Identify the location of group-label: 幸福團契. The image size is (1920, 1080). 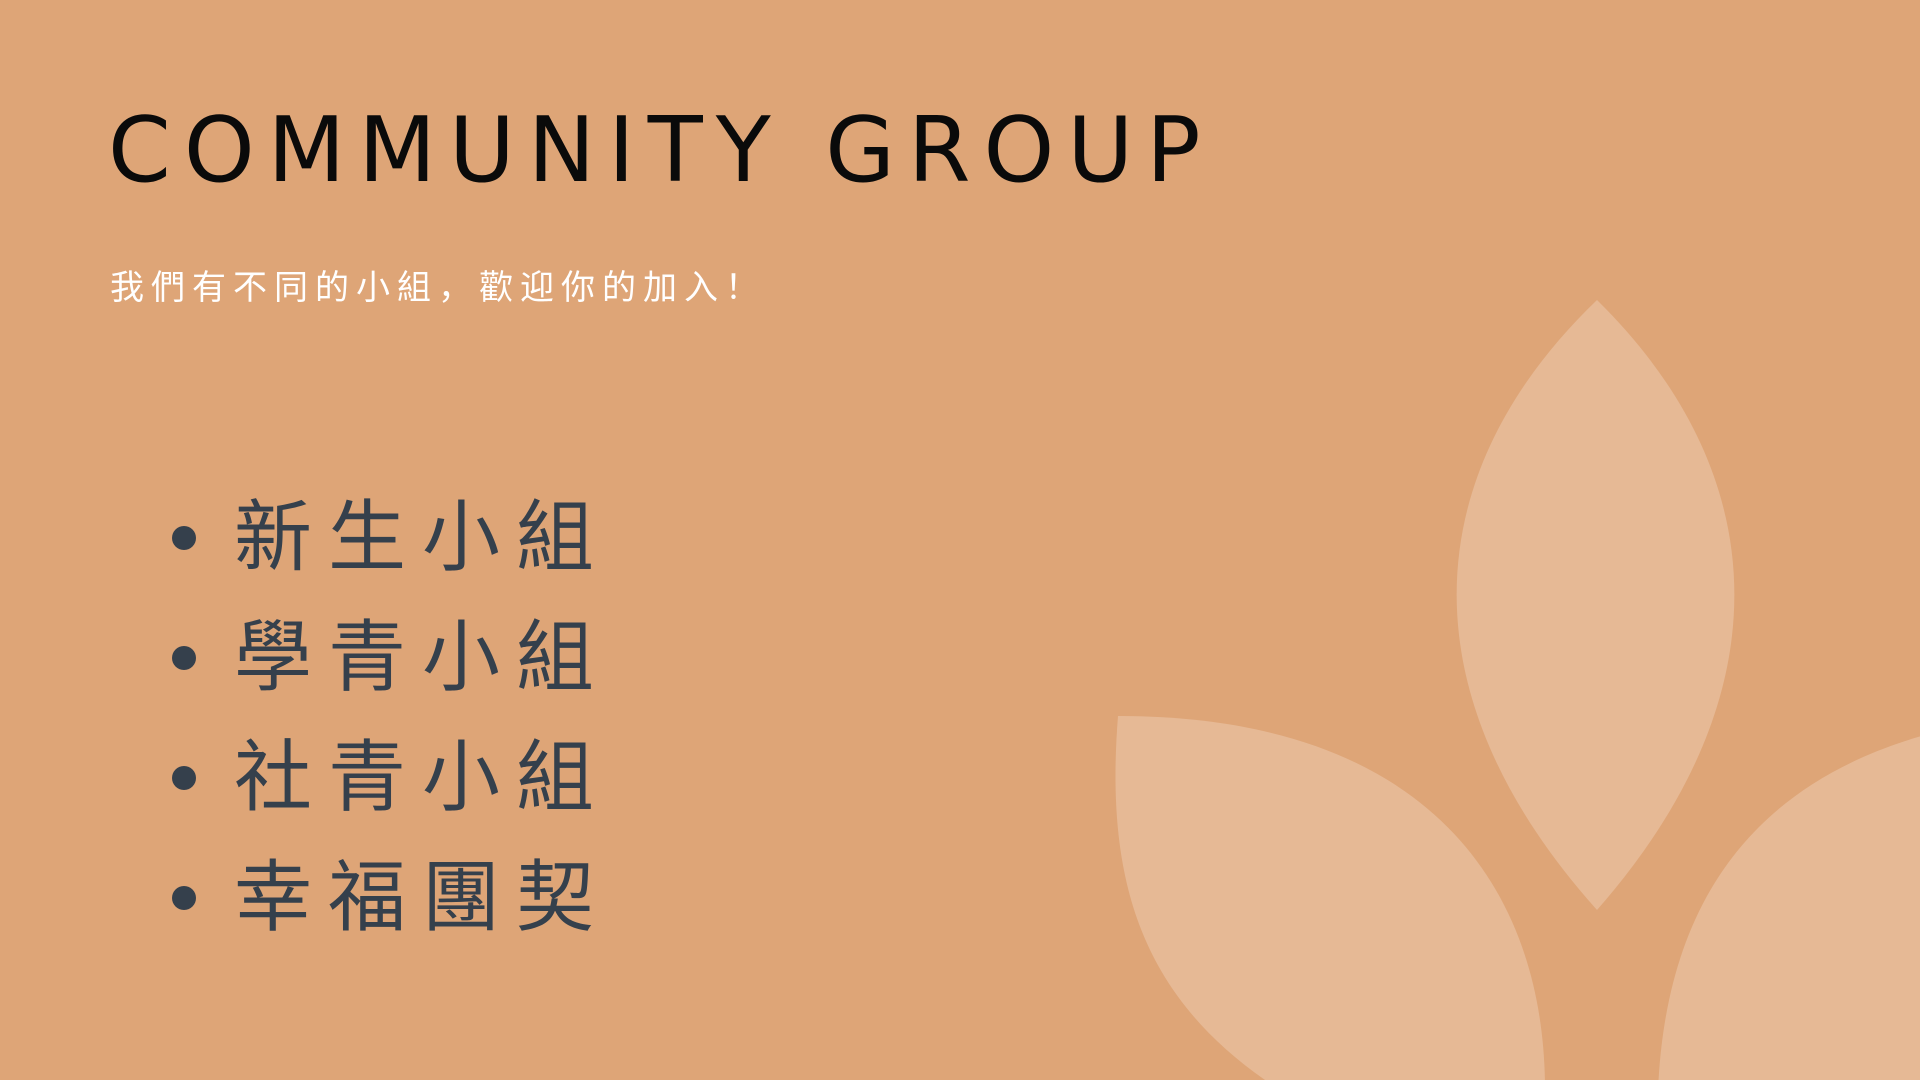
(422, 898).